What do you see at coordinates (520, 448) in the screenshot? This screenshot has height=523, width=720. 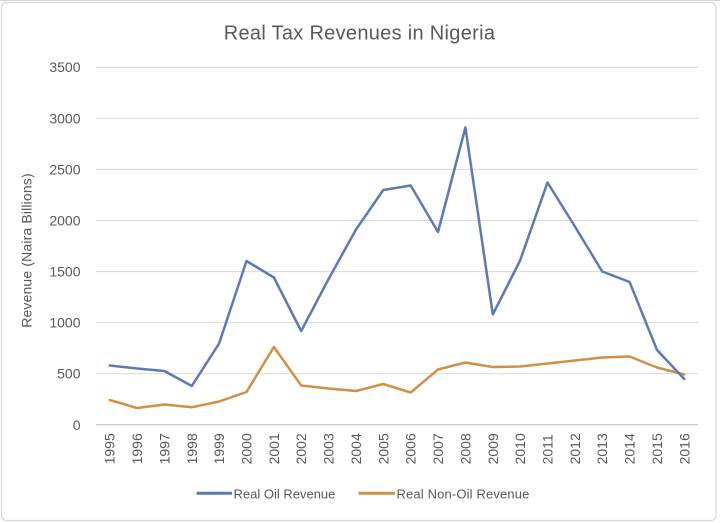 I see `svg-text: 2010` at bounding box center [520, 448].